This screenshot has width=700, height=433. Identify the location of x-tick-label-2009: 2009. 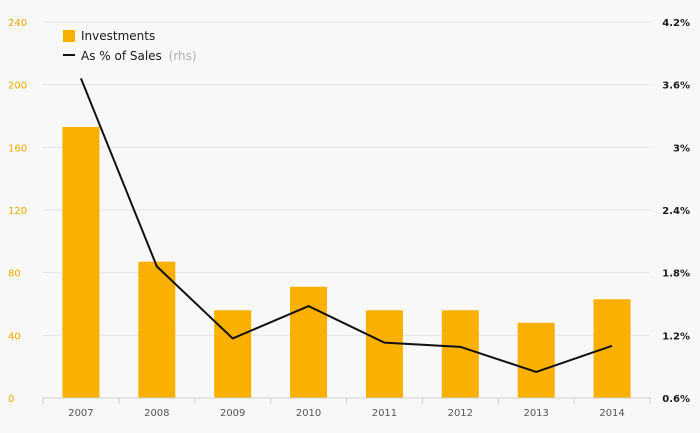
(232, 413).